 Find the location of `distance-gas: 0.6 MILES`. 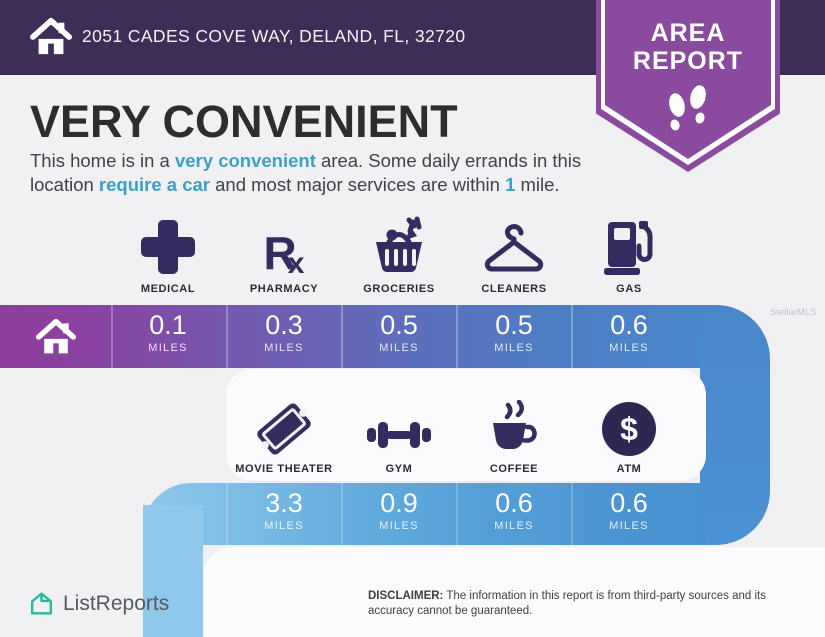

distance-gas: 0.6 MILES is located at coordinates (629, 332).